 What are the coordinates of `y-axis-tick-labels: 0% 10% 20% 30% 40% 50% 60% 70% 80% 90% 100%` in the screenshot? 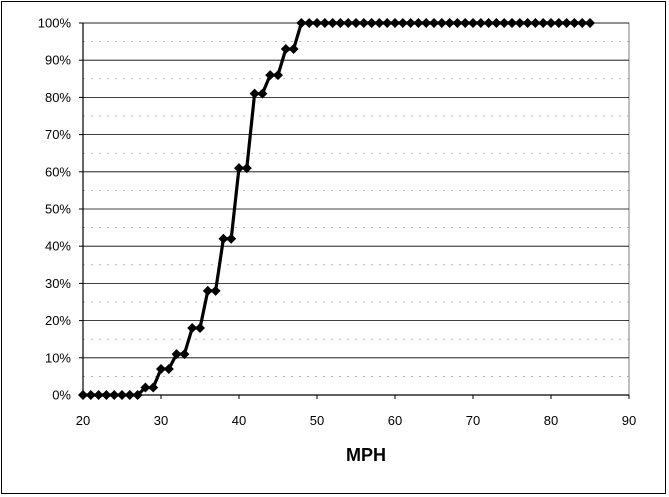 It's located at (60, 209).